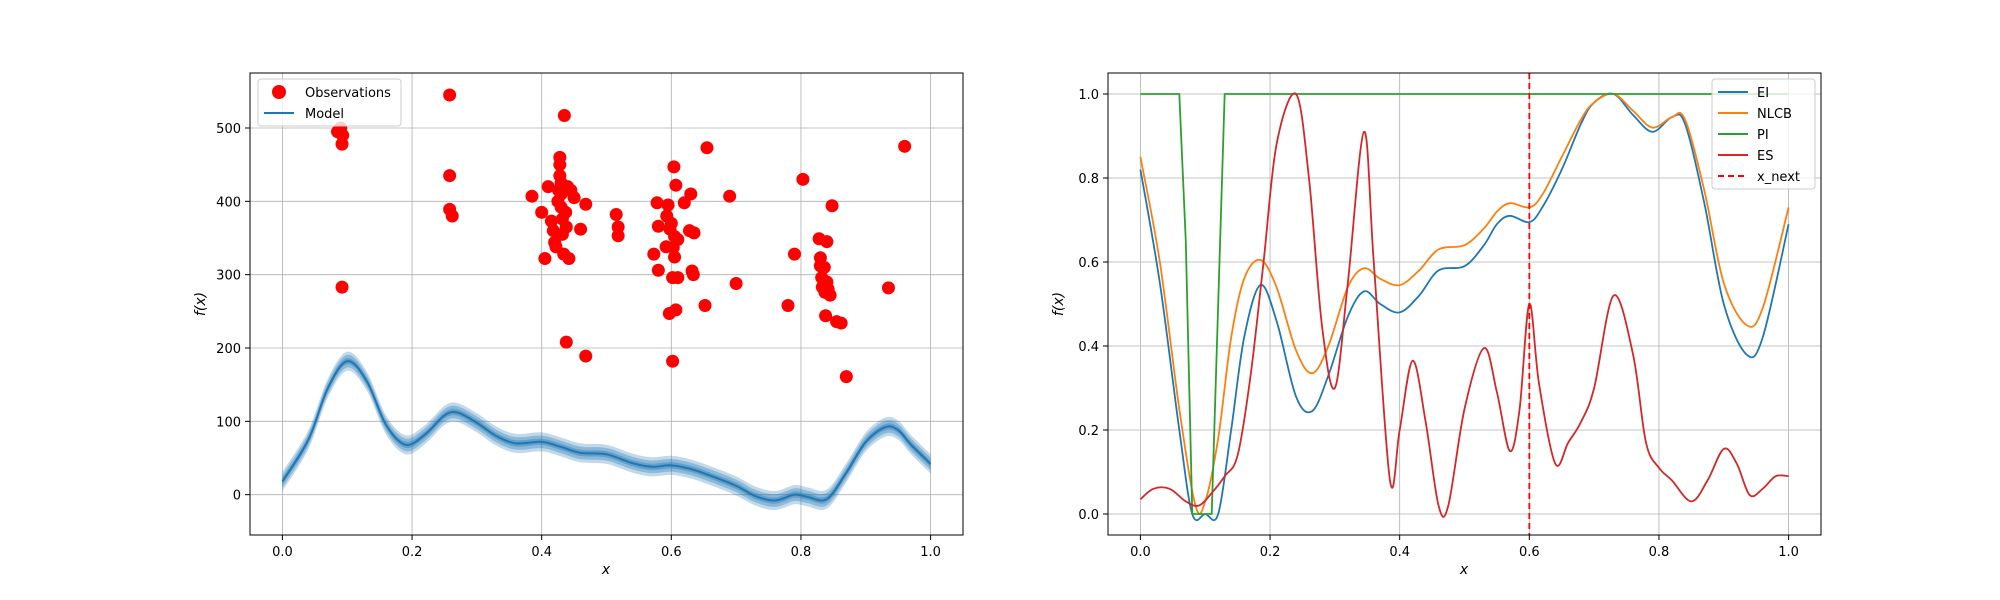 The image size is (2000, 600). What do you see at coordinates (1763, 93) in the screenshot?
I see `legend-ei-label: EI` at bounding box center [1763, 93].